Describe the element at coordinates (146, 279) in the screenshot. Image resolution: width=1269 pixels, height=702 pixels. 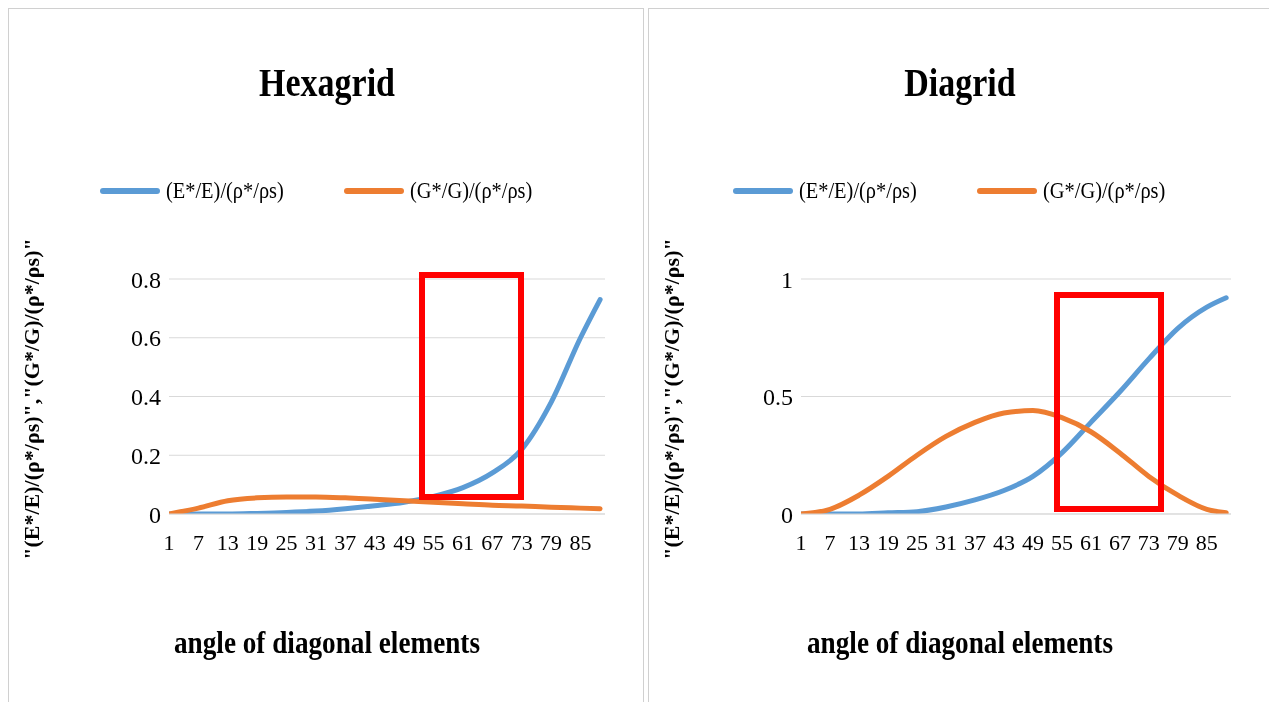
I see `y-tick-label: 0.8` at that location.